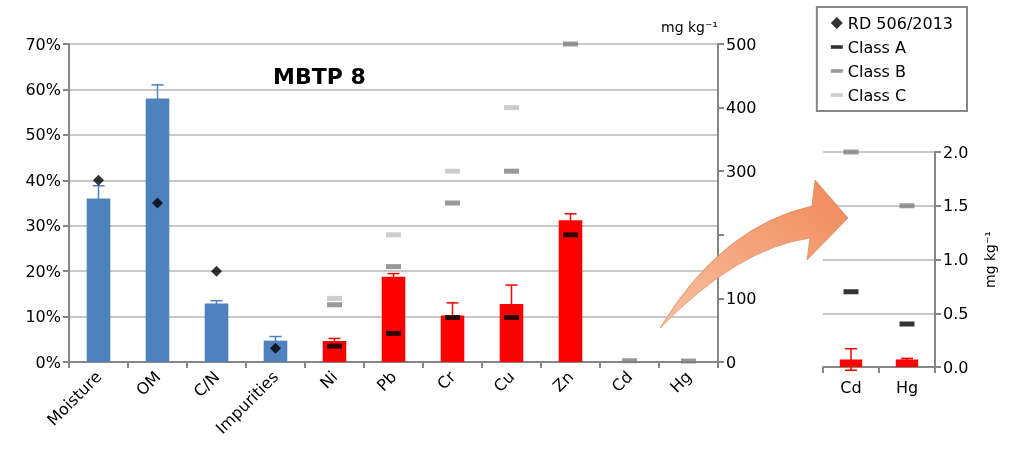  I want to click on legend-label: Class A, so click(877, 47).